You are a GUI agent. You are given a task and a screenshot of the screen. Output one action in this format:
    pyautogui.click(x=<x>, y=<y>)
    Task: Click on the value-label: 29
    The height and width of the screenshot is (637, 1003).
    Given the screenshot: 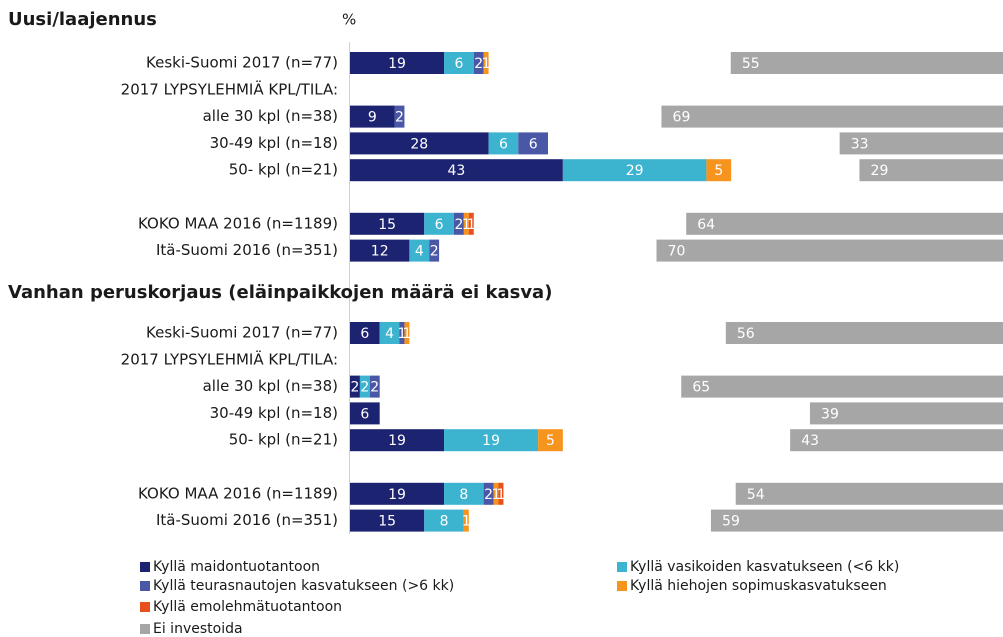 What is the action you would take?
    pyautogui.click(x=635, y=171)
    